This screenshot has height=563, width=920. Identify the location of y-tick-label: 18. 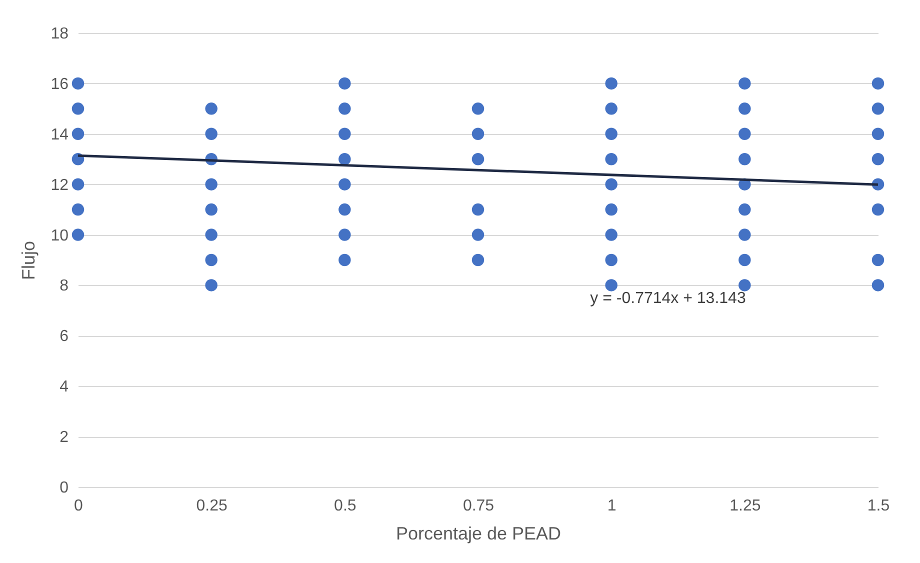
(59, 34).